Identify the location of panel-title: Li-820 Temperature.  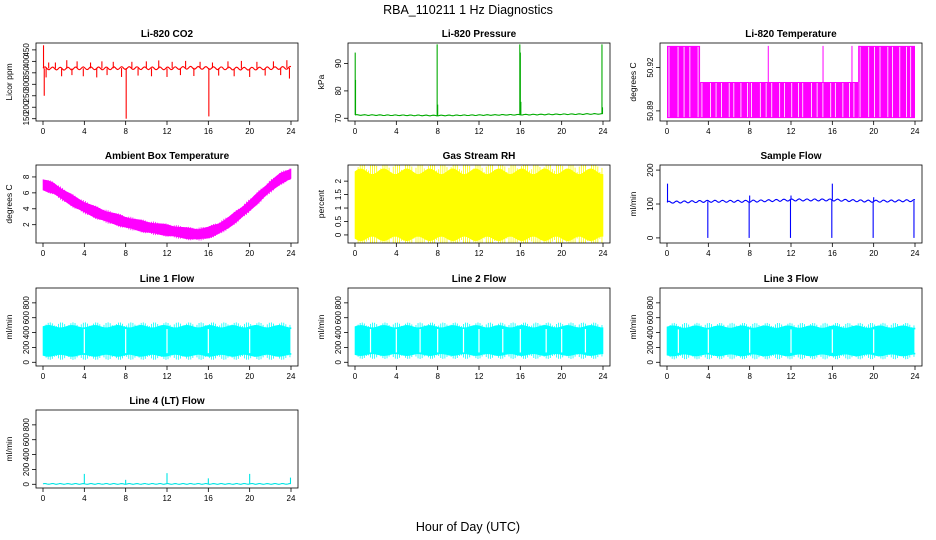
(791, 34).